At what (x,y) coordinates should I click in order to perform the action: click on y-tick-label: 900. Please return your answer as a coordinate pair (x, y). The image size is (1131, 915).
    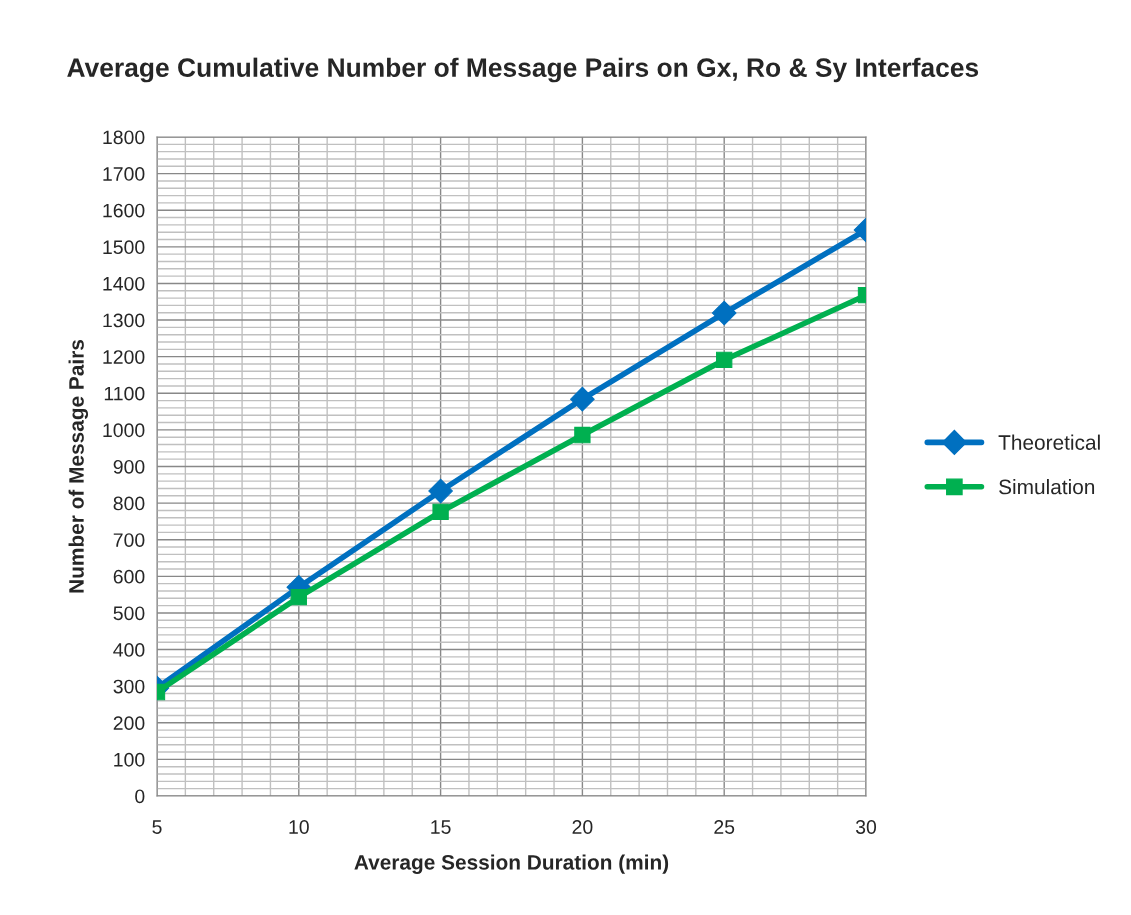
    Looking at the image, I should click on (129, 466).